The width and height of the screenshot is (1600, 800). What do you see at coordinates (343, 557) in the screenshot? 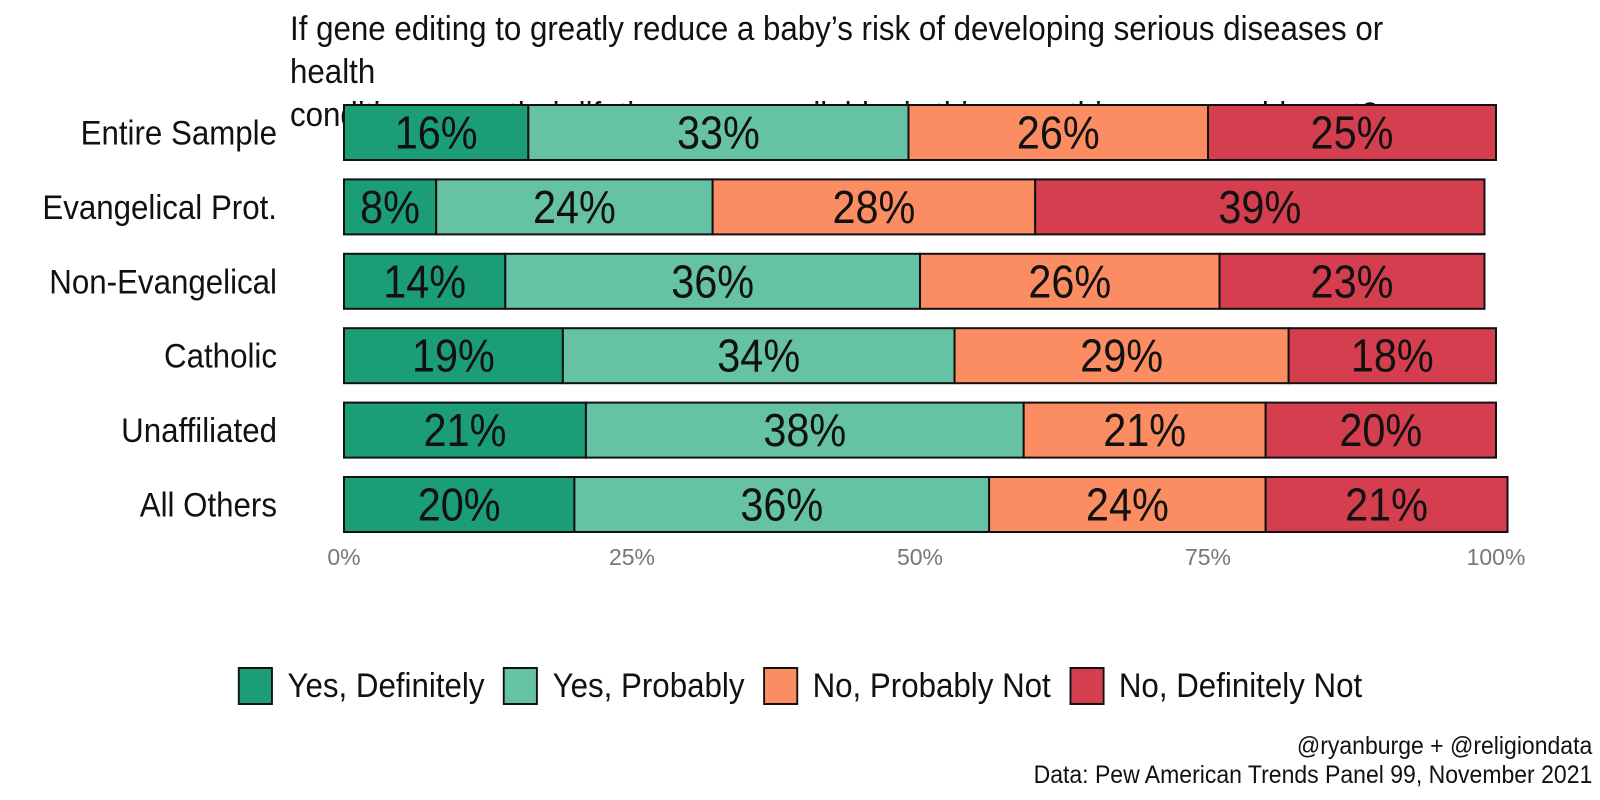
I see `x-tick-label: 0%` at bounding box center [343, 557].